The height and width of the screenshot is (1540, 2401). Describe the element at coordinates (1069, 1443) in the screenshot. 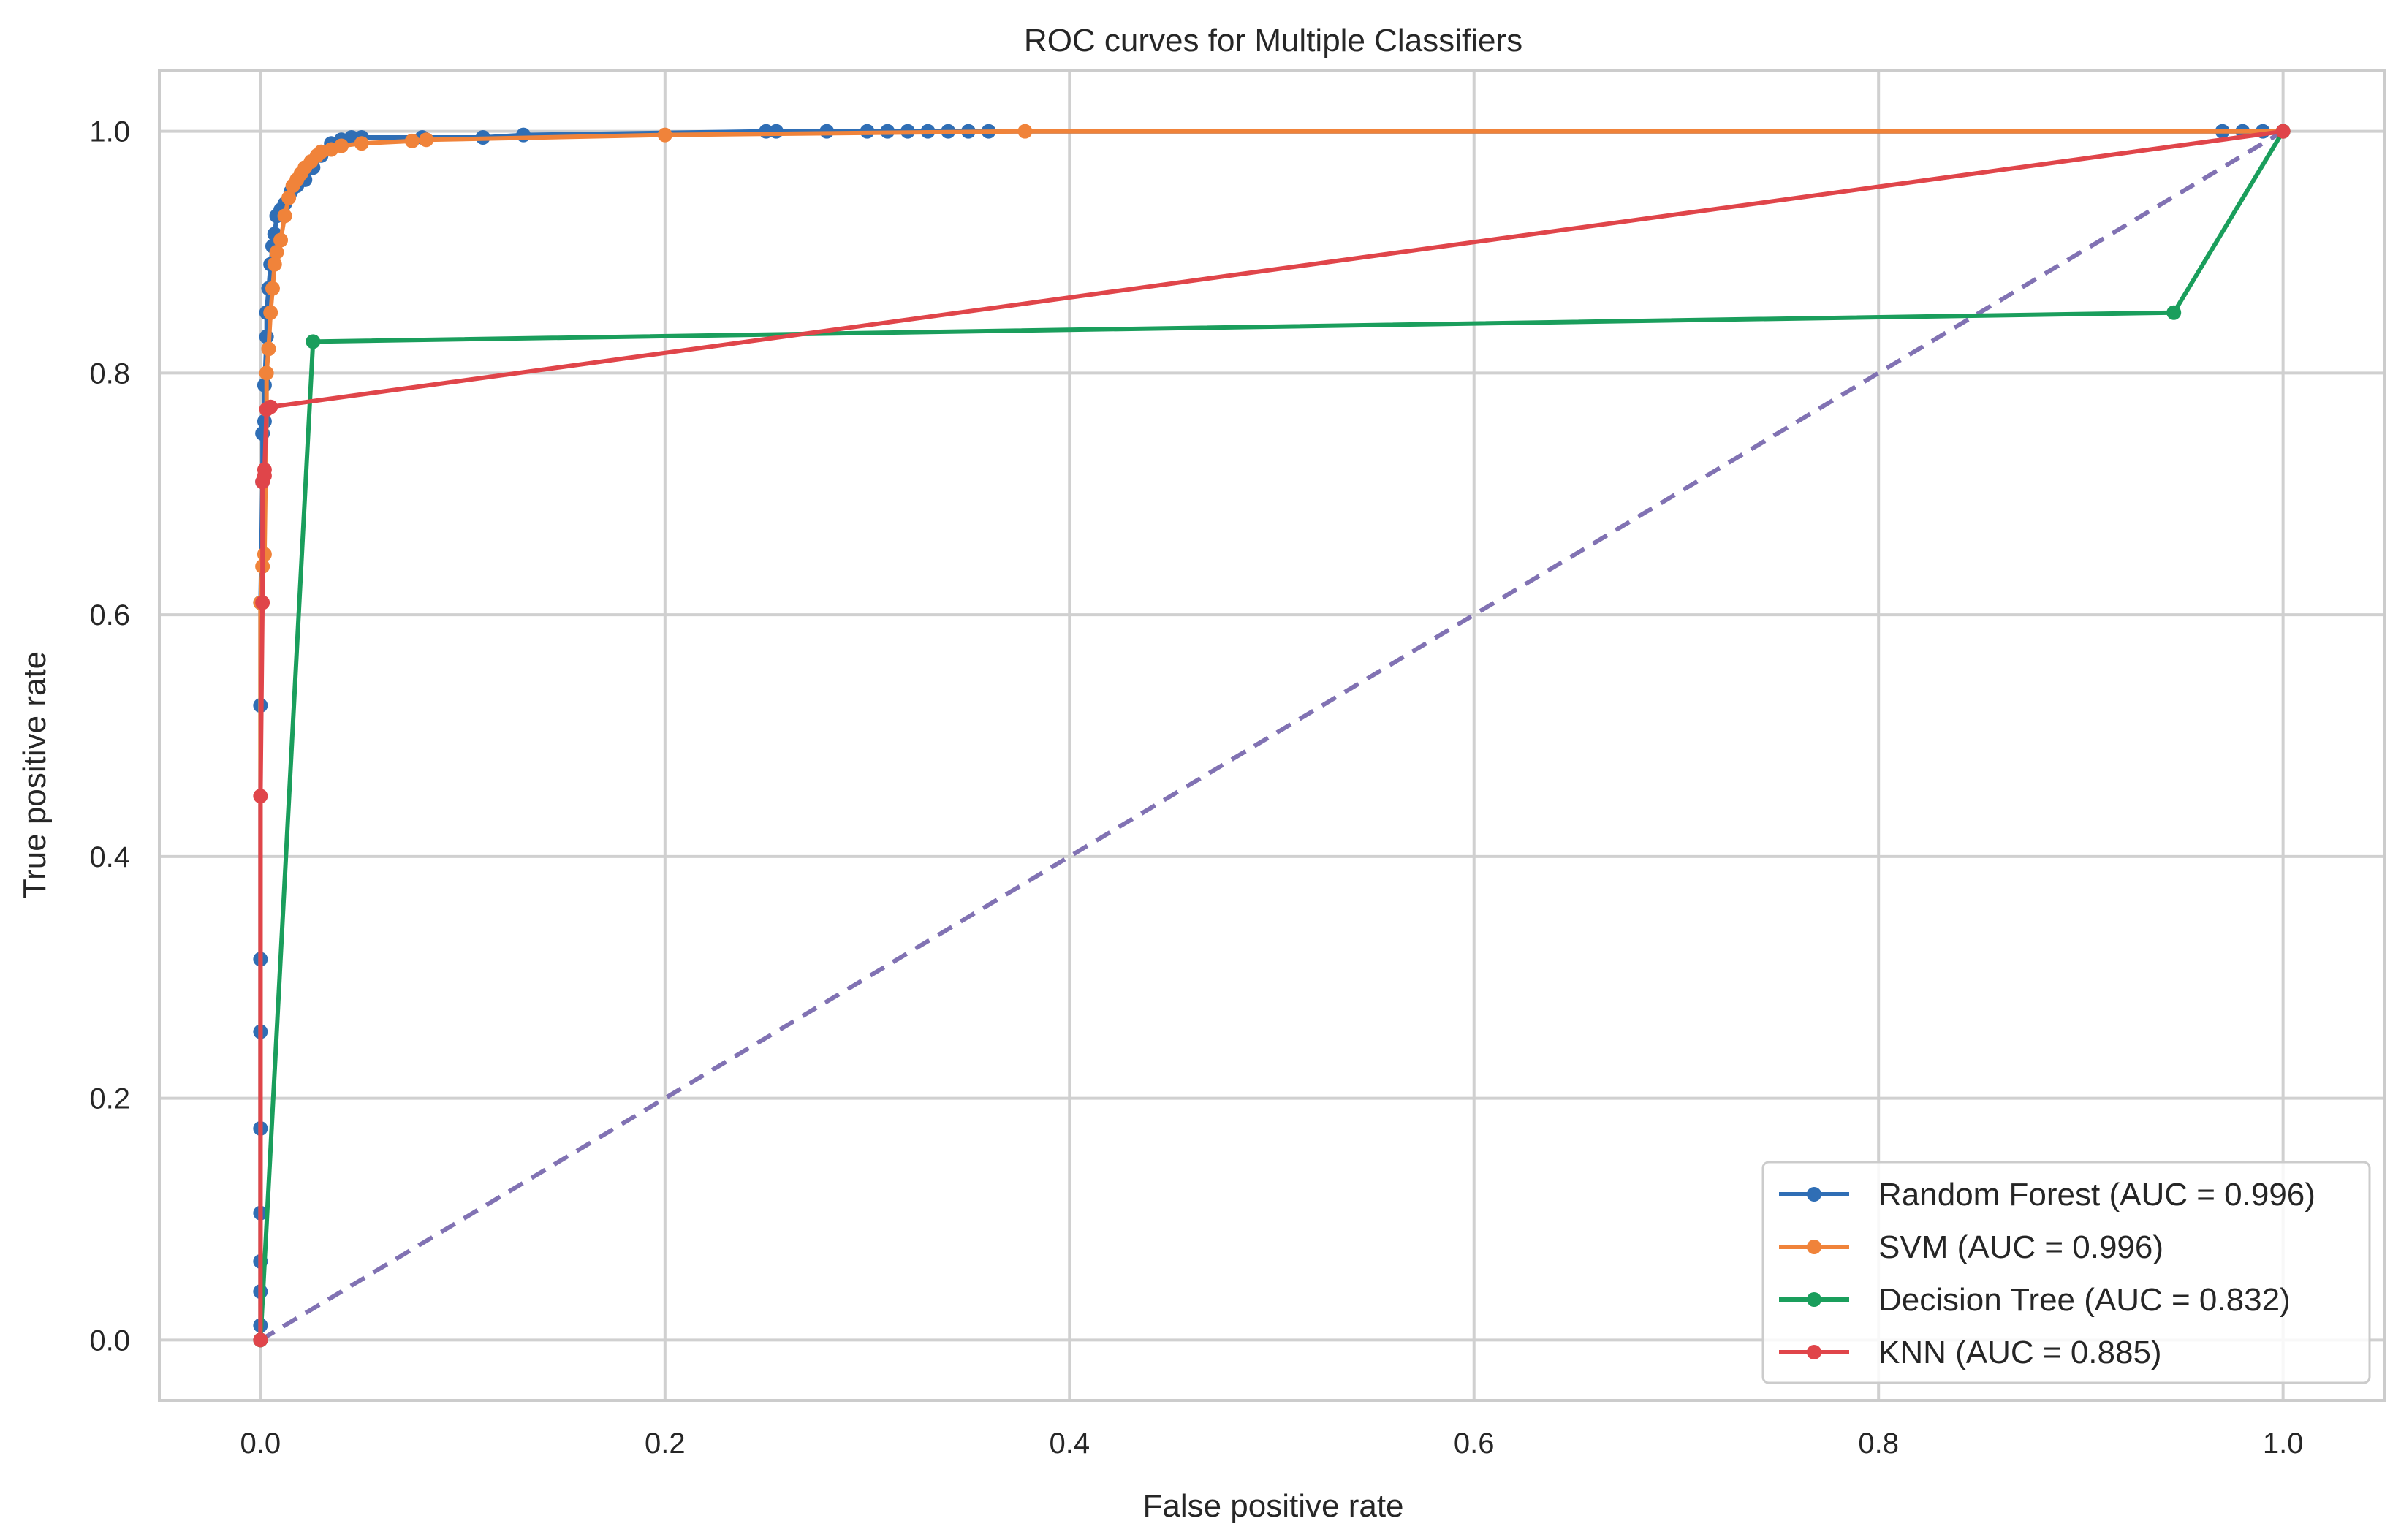

I see `x-tick-label: 0.4` at that location.